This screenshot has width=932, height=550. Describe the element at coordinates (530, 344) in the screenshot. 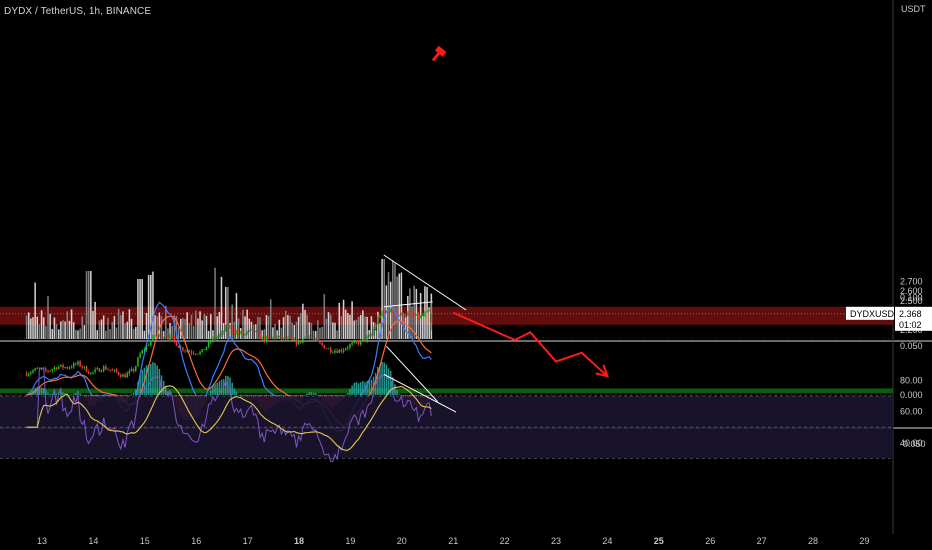

I see `projection-arrow` at that location.